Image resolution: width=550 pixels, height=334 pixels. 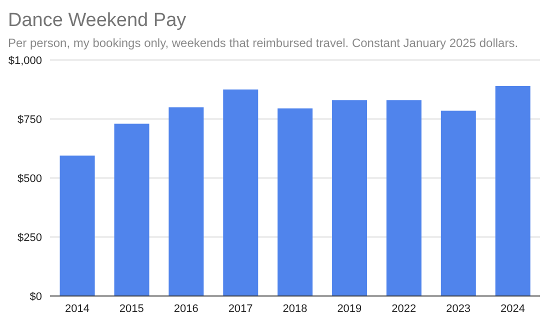 What do you see at coordinates (25, 60) in the screenshot?
I see `y-tick-label: $1,000` at bounding box center [25, 60].